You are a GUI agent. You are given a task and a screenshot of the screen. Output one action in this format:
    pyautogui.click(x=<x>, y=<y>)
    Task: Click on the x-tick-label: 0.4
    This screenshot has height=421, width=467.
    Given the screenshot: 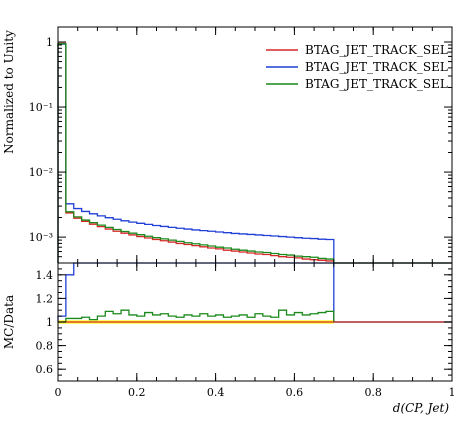 What is the action you would take?
    pyautogui.click(x=216, y=392)
    